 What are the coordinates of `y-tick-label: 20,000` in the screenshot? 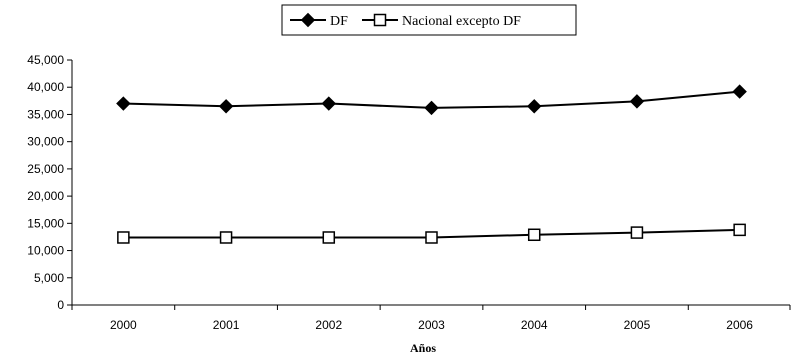 It's located at (45, 196).